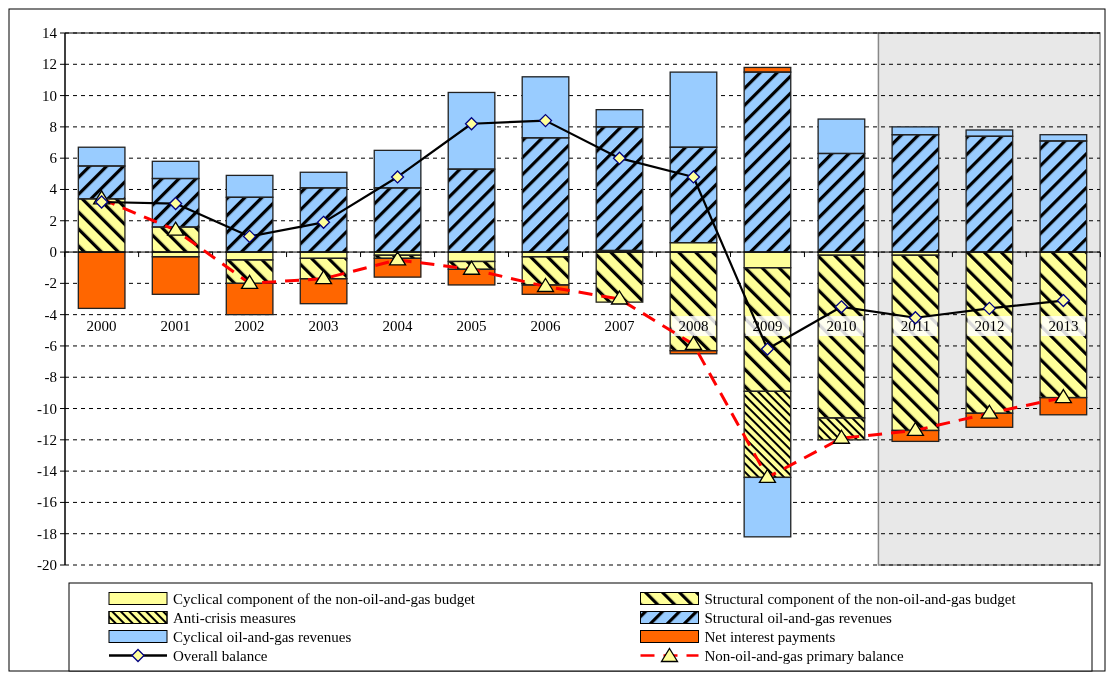 This screenshot has height=680, width=1114. What do you see at coordinates (175, 326) in the screenshot?
I see `x-tick-label: 2001` at bounding box center [175, 326].